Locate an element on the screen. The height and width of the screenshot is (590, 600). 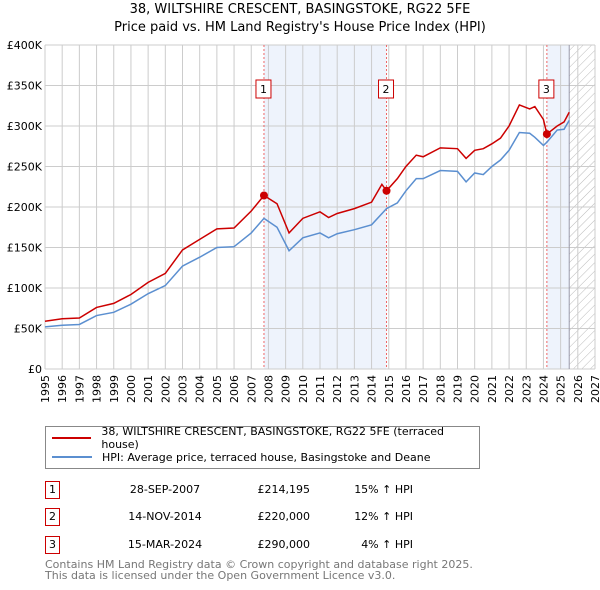
sale-label: 2 is located at coordinates (386, 89).